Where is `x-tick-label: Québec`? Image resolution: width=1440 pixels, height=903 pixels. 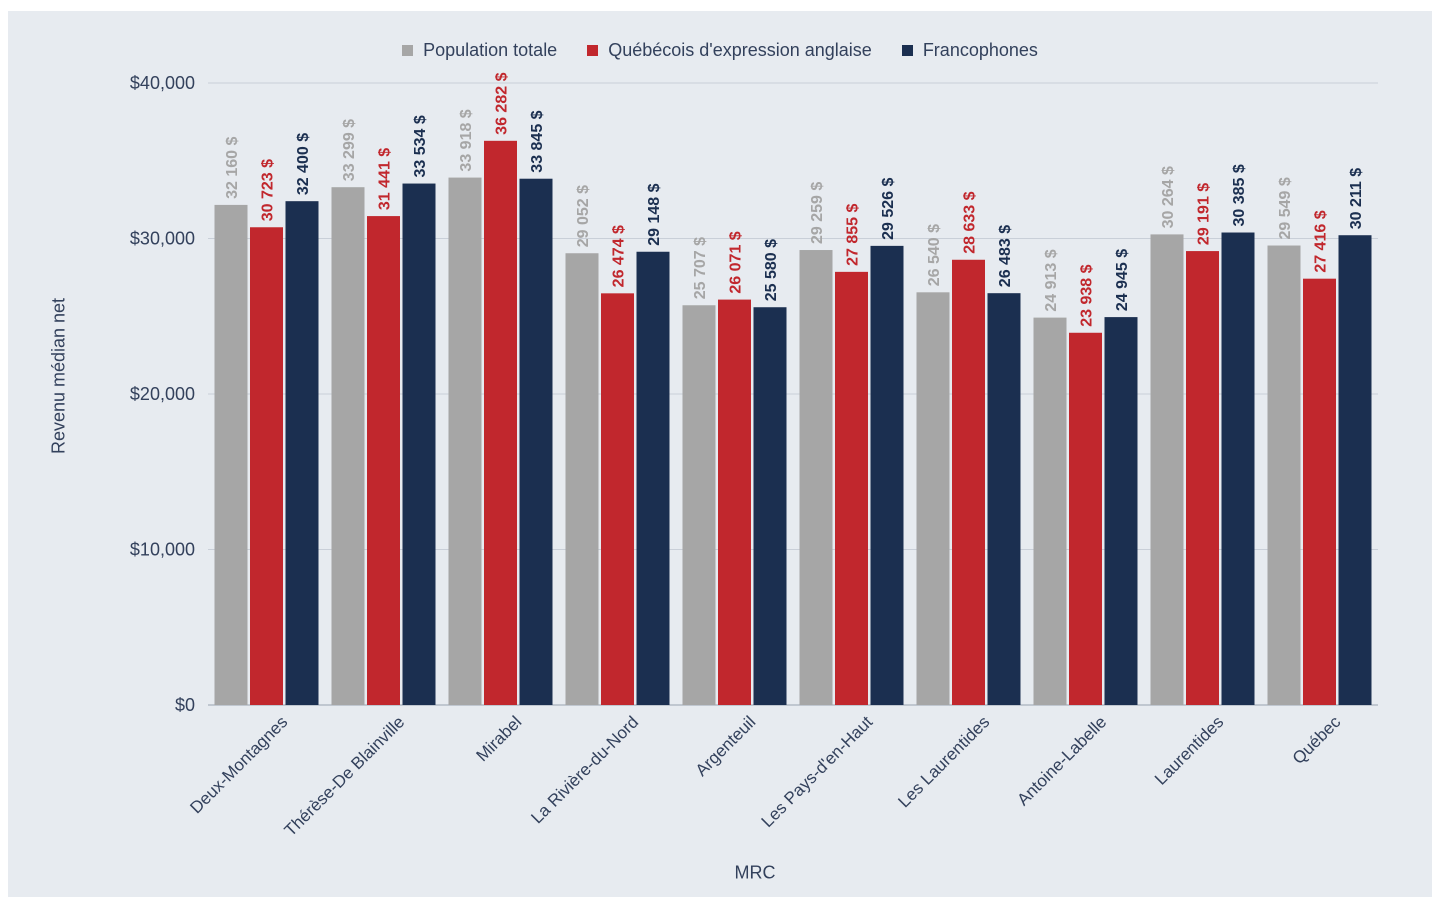
x-tick-label: Québec is located at coordinates (1317, 740).